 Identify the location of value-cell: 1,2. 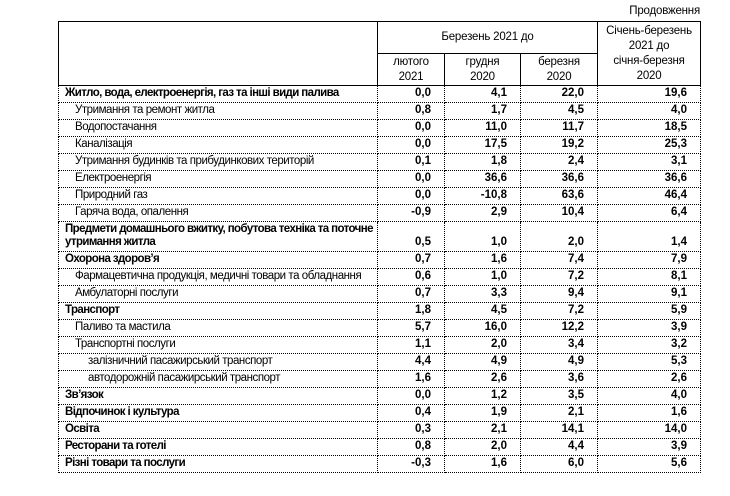
(482, 396).